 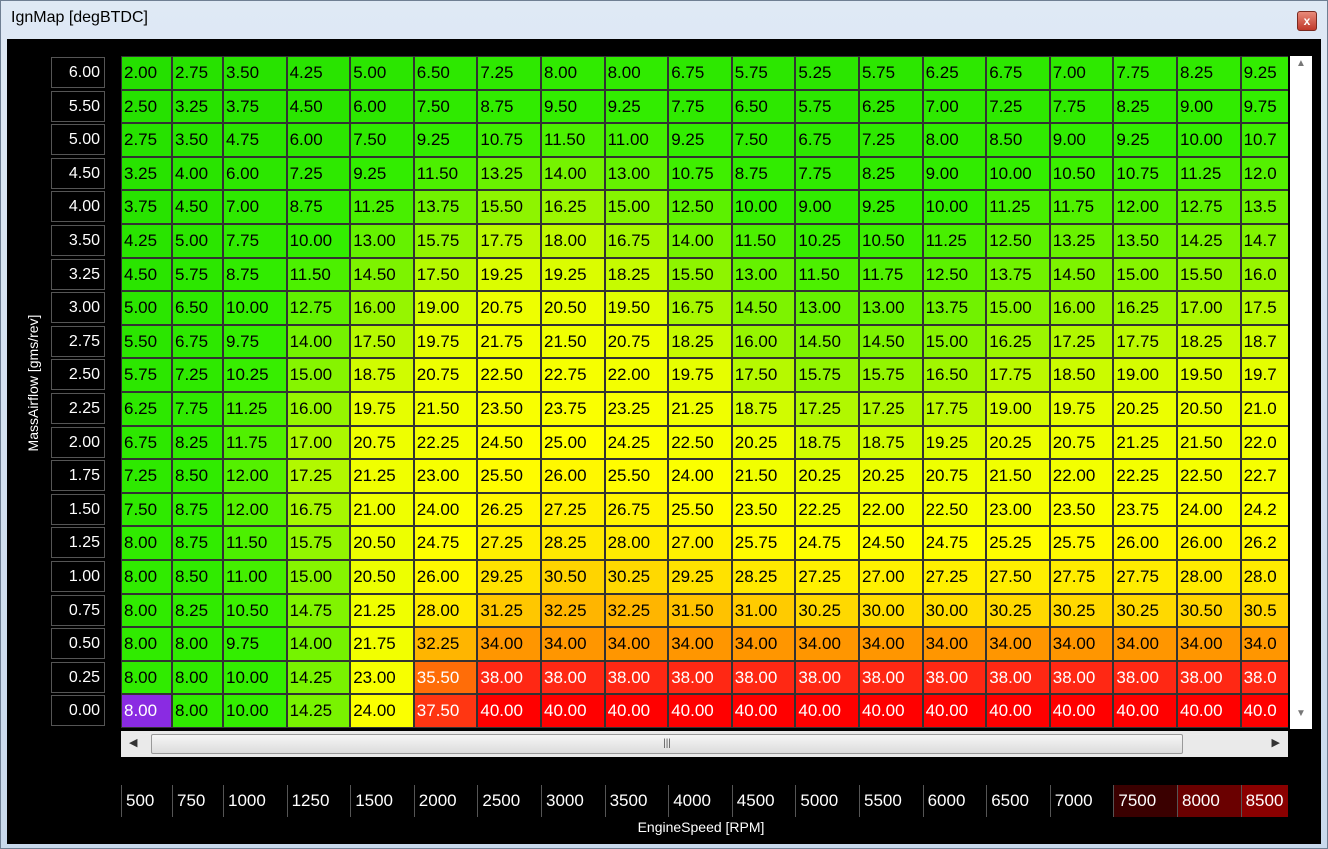 What do you see at coordinates (827, 207) in the screenshot?
I see `map-cell: 9.00` at bounding box center [827, 207].